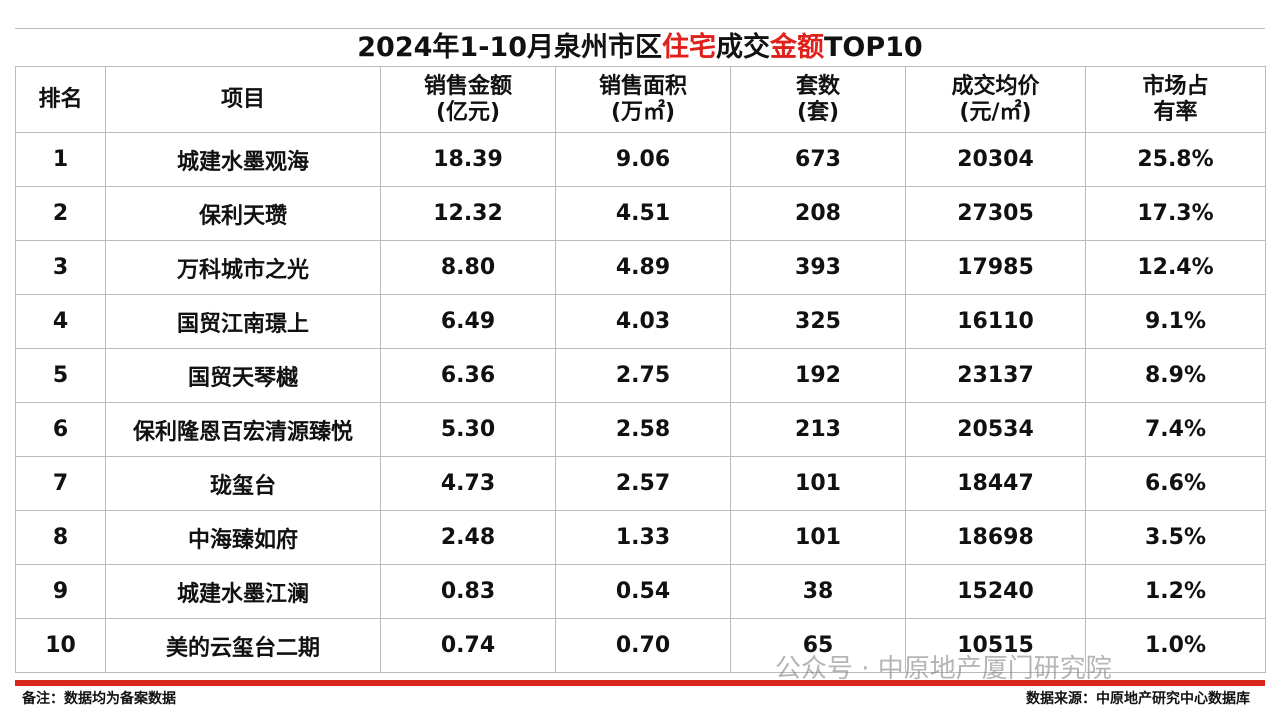 The image size is (1280, 720). What do you see at coordinates (60, 537) in the screenshot?
I see `cell: 8` at bounding box center [60, 537].